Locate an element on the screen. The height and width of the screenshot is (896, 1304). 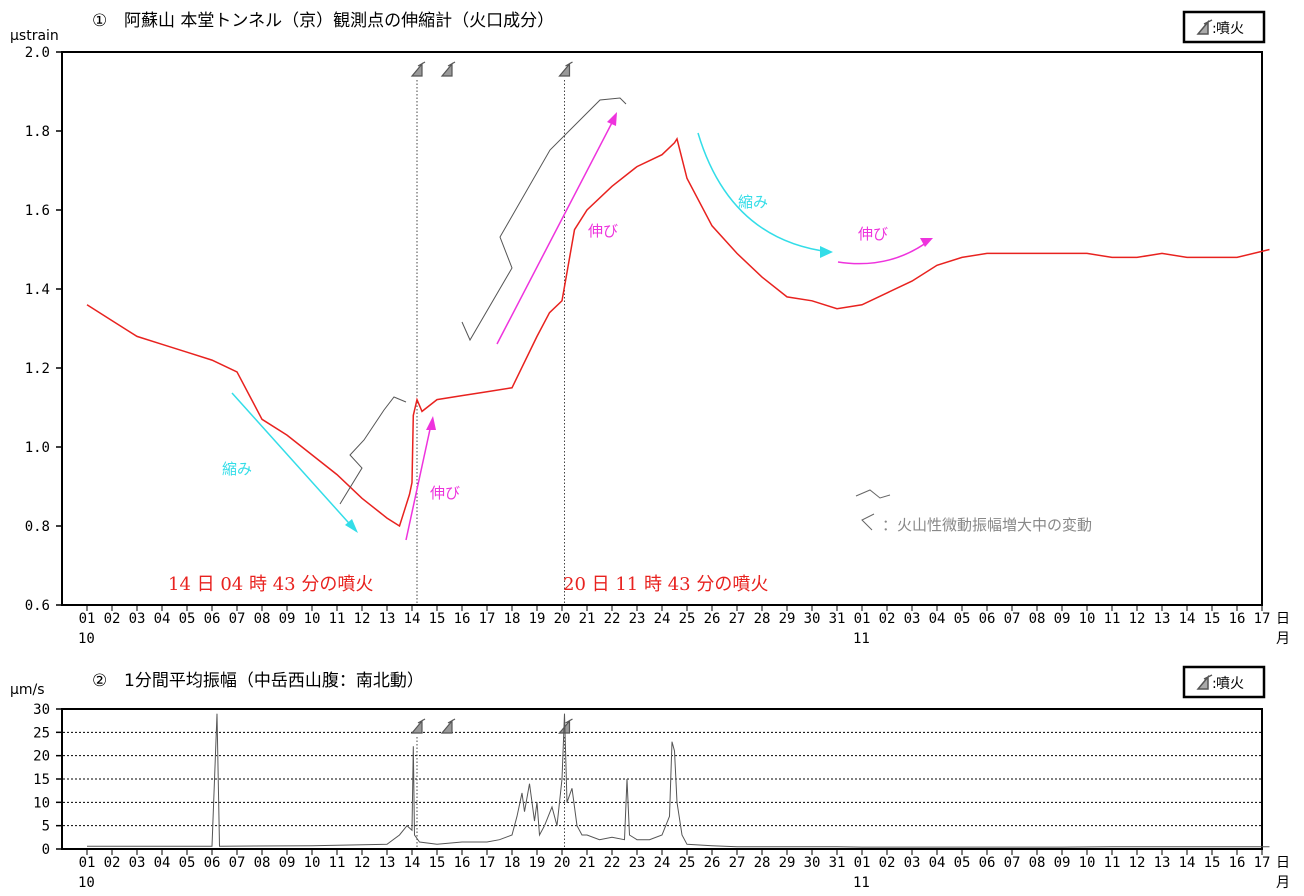
svg-text: 噴火 is located at coordinates (1230, 29).